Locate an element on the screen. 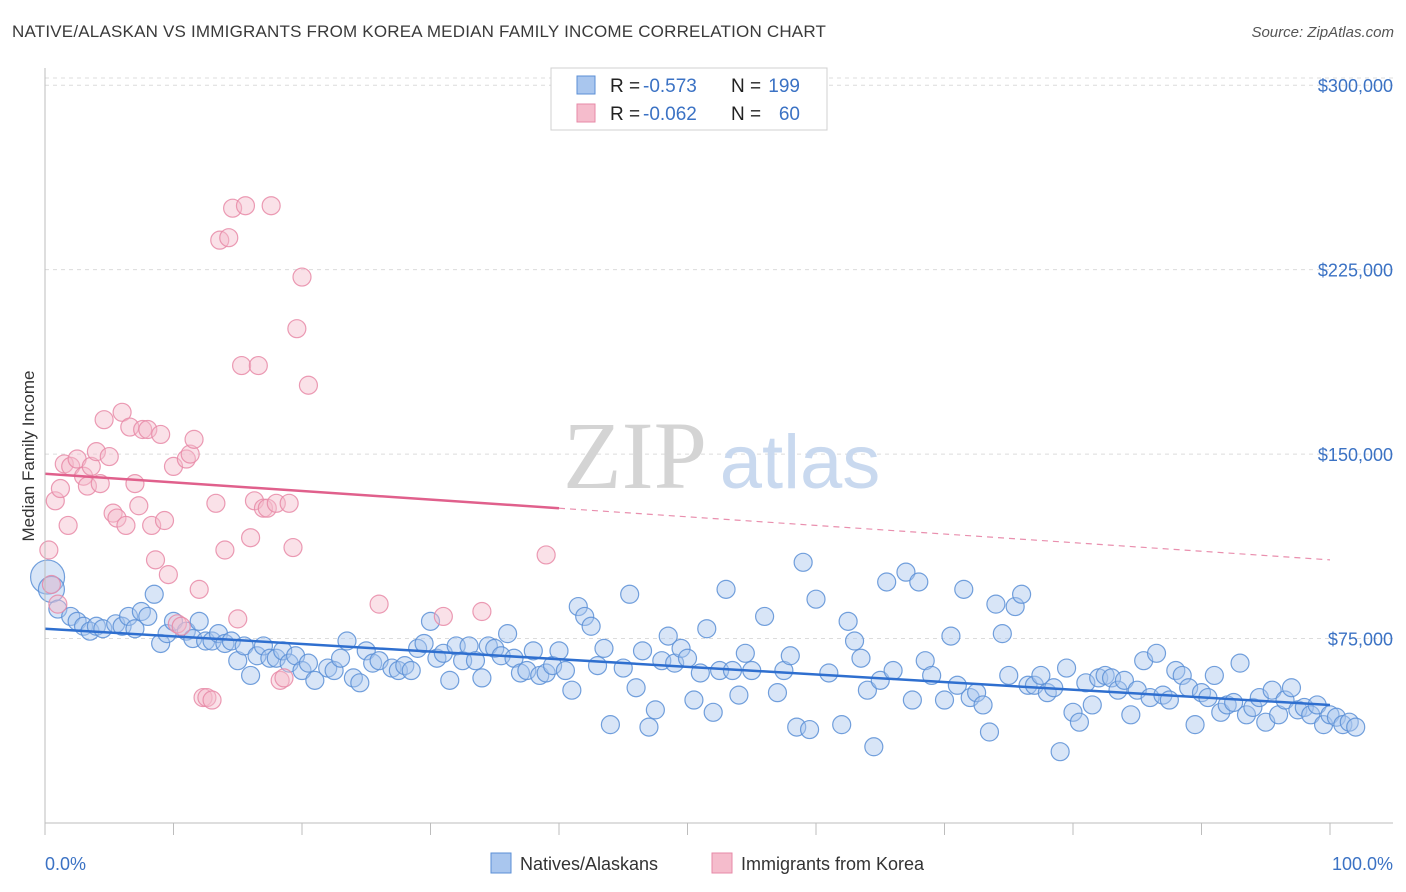  watermark-atlas: atlas is located at coordinates (800, 462).